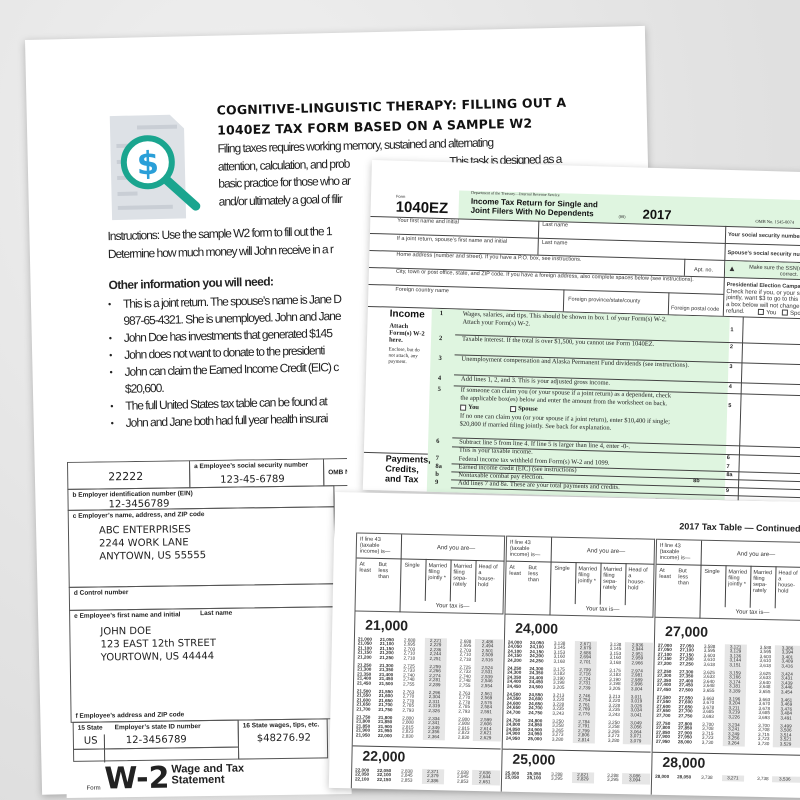 This screenshot has height=800, width=800. I want to click on line-box-number: 7, so click(728, 467).